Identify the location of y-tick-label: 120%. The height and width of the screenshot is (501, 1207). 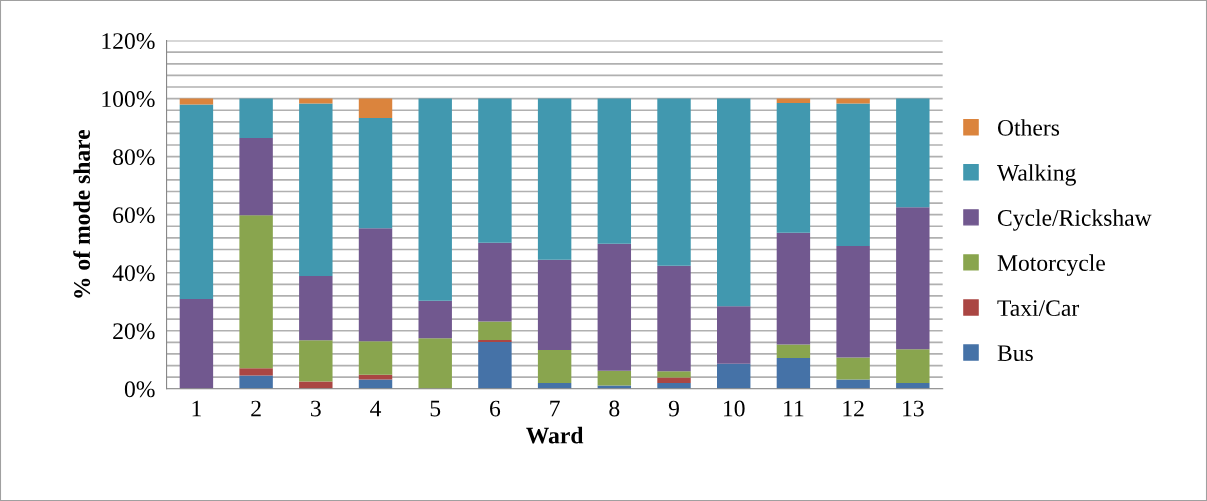
(128, 41).